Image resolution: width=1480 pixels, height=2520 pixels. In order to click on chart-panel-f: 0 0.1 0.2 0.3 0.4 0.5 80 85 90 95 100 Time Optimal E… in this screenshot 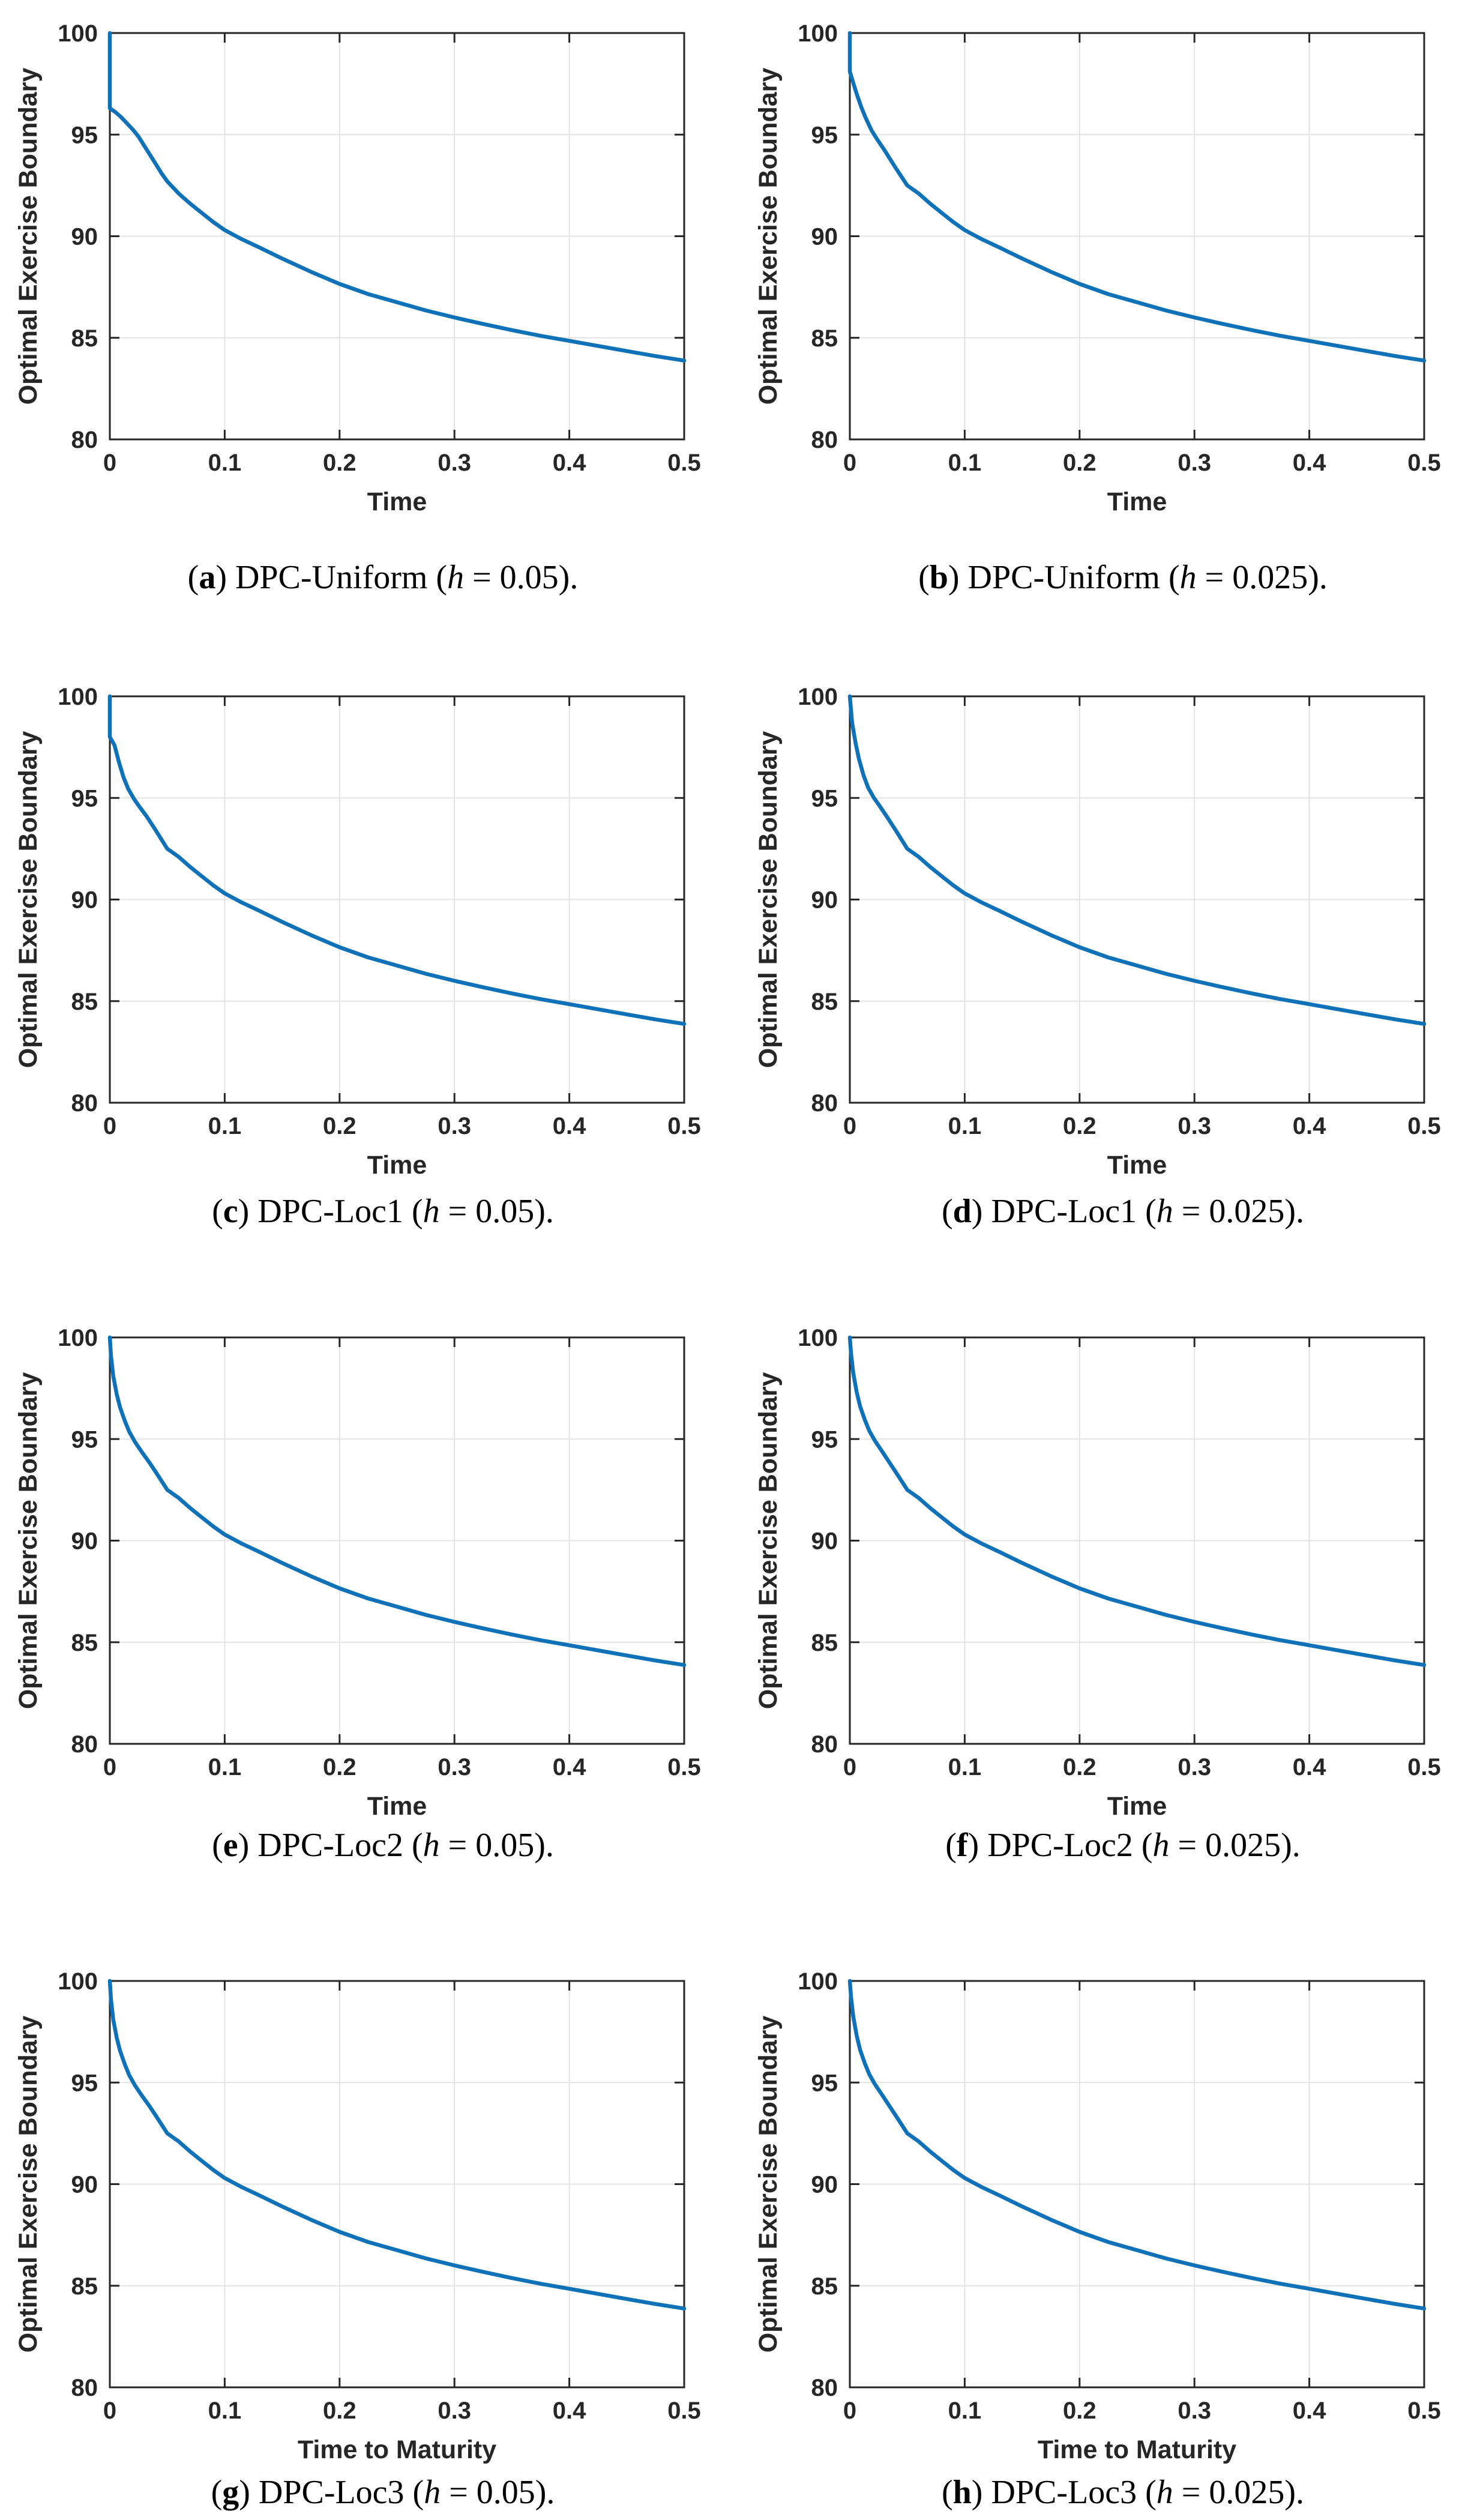, I will do `click(1110, 1567)`.